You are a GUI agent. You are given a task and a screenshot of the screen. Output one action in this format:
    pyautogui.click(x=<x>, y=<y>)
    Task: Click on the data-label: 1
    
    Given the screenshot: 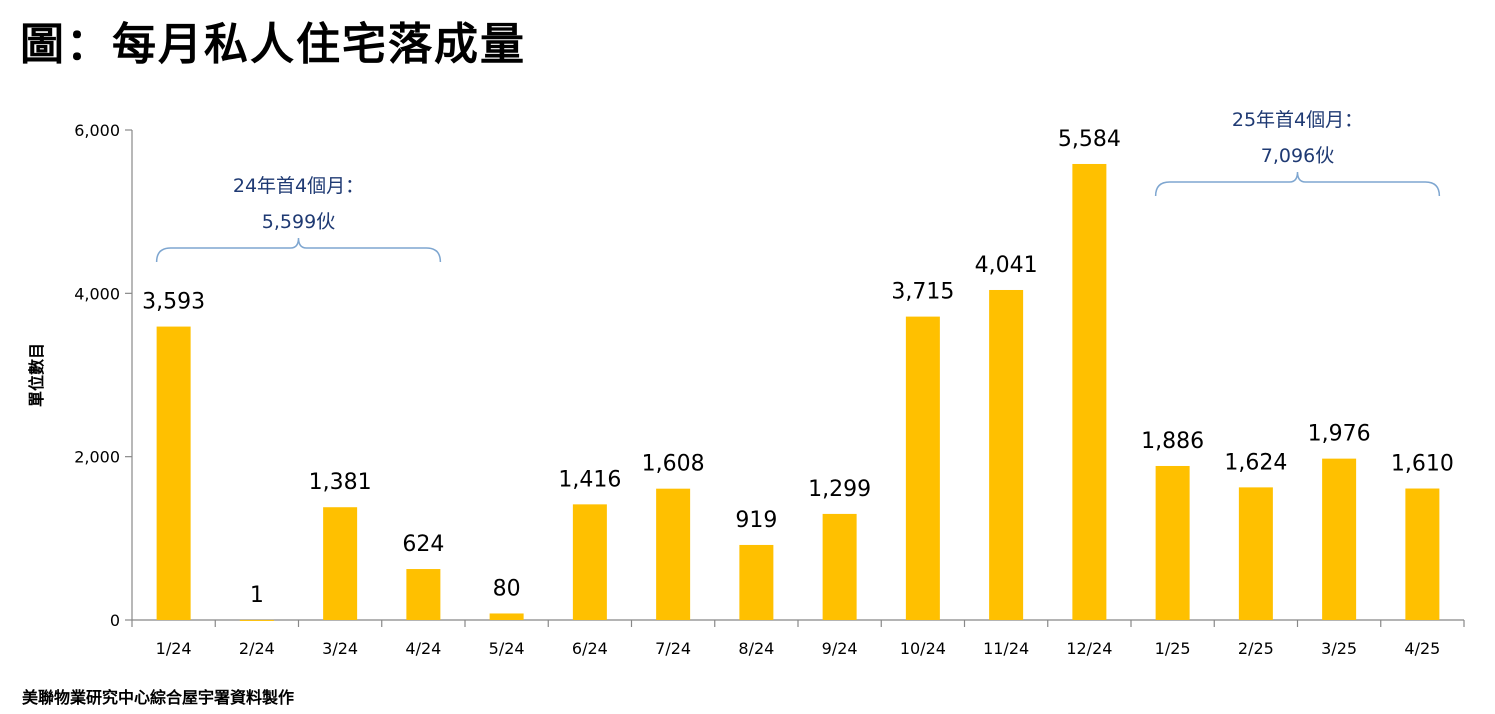 What is the action you would take?
    pyautogui.click(x=257, y=595)
    